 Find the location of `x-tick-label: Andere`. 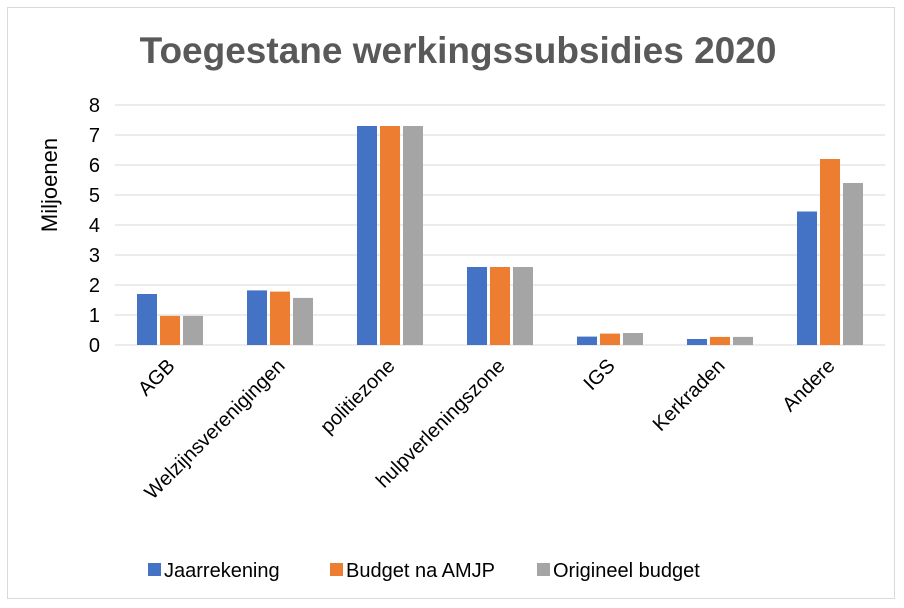

x-tick-label: Andere is located at coordinates (808, 385).